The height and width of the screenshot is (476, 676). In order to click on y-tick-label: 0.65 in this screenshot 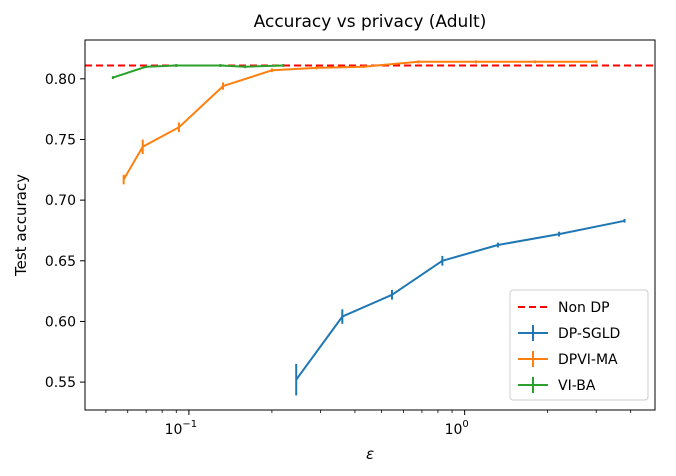, I will do `click(60, 262)`.